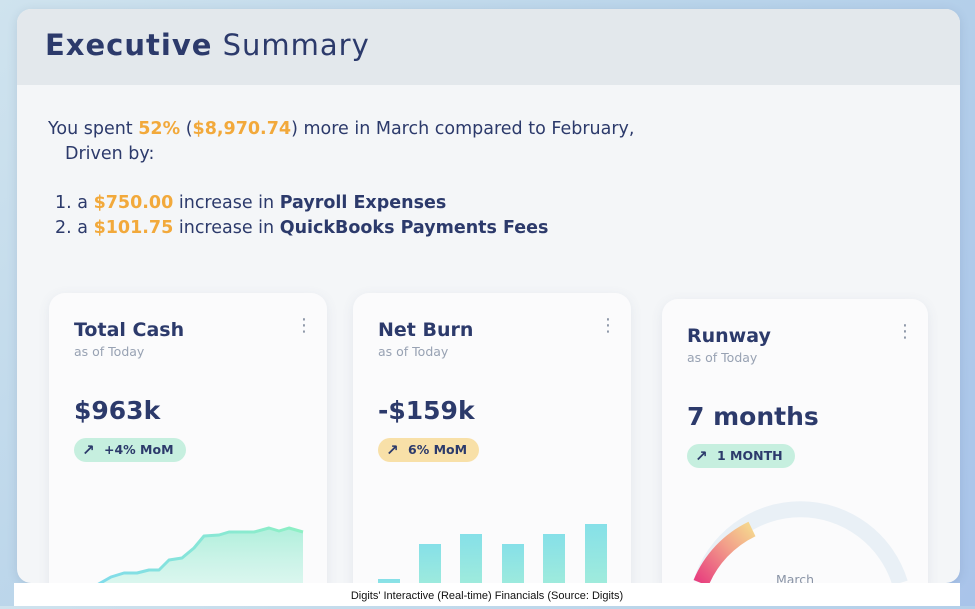 Image resolution: width=975 pixels, height=609 pixels. Describe the element at coordinates (492, 553) in the screenshot. I see `burn-bar-chart` at that location.